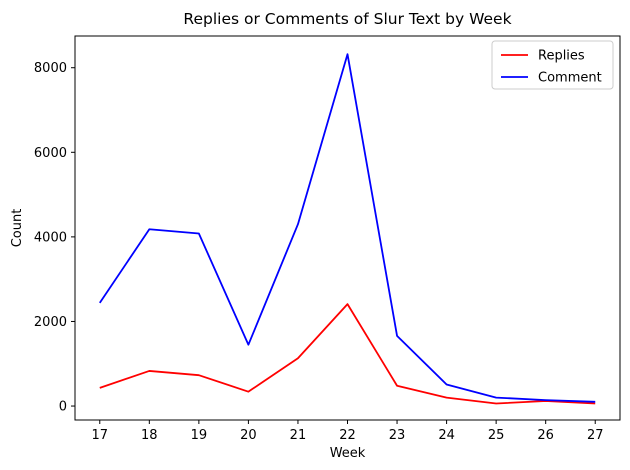 Image resolution: width=630 pixels, height=470 pixels. What do you see at coordinates (347, 19) in the screenshot?
I see `chart-title: Replies or Comments of Slur Text by Week` at bounding box center [347, 19].